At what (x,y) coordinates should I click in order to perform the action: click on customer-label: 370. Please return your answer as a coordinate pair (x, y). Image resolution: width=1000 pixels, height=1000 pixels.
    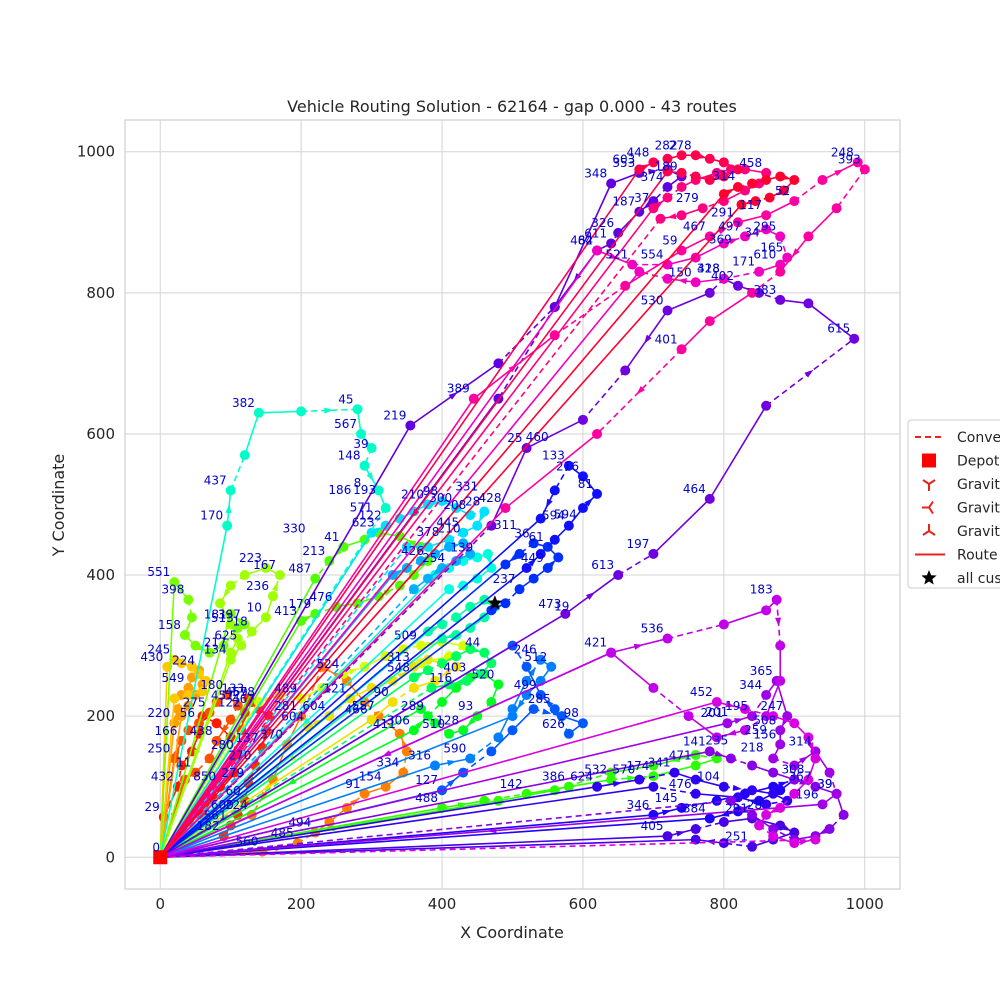
    Looking at the image, I should click on (271, 734).